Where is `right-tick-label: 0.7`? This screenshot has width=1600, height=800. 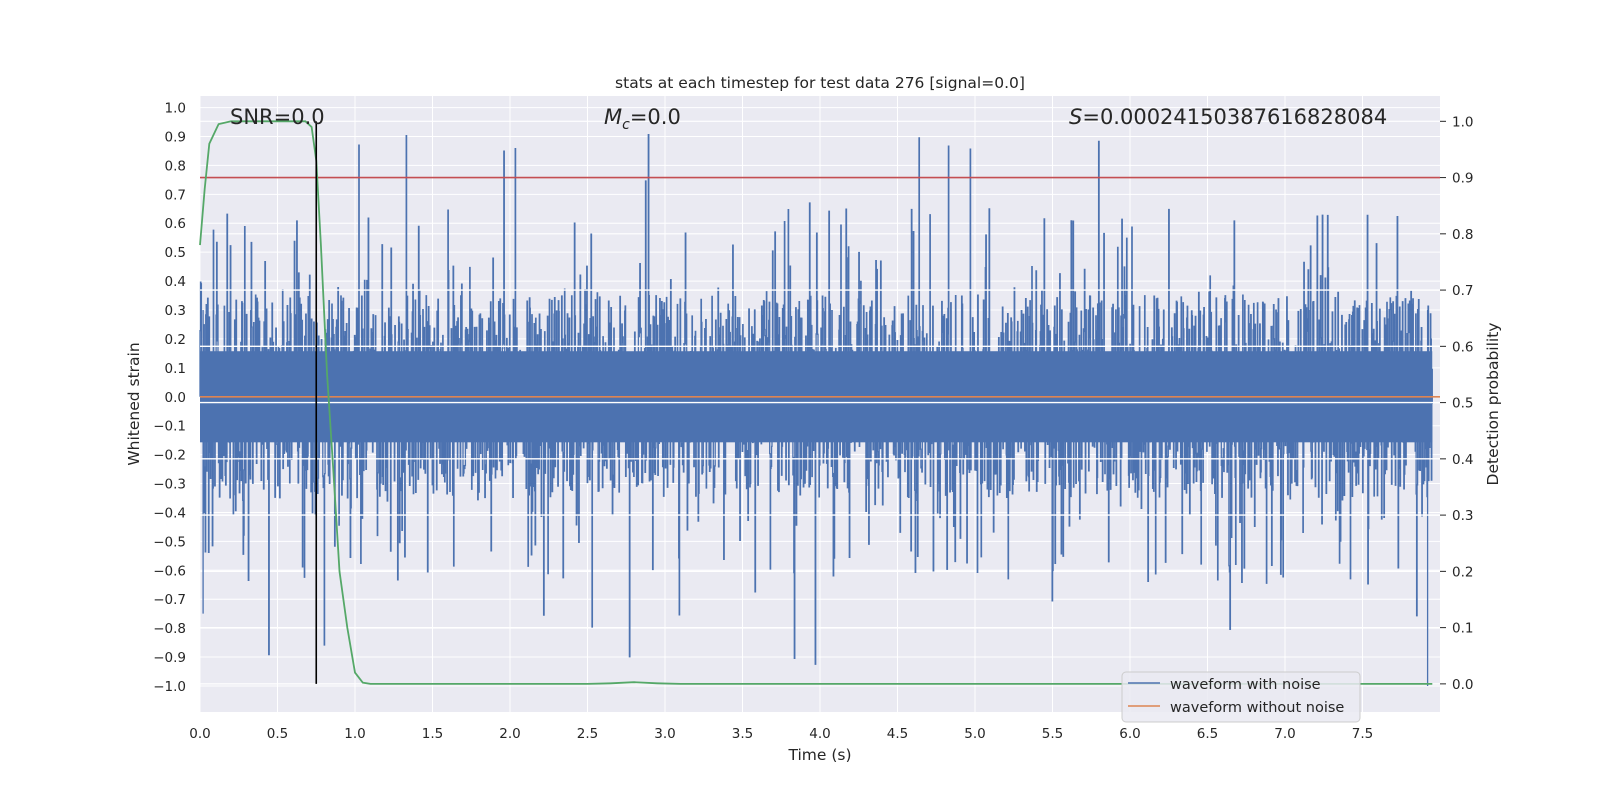 right-tick-label: 0.7 is located at coordinates (1462, 291).